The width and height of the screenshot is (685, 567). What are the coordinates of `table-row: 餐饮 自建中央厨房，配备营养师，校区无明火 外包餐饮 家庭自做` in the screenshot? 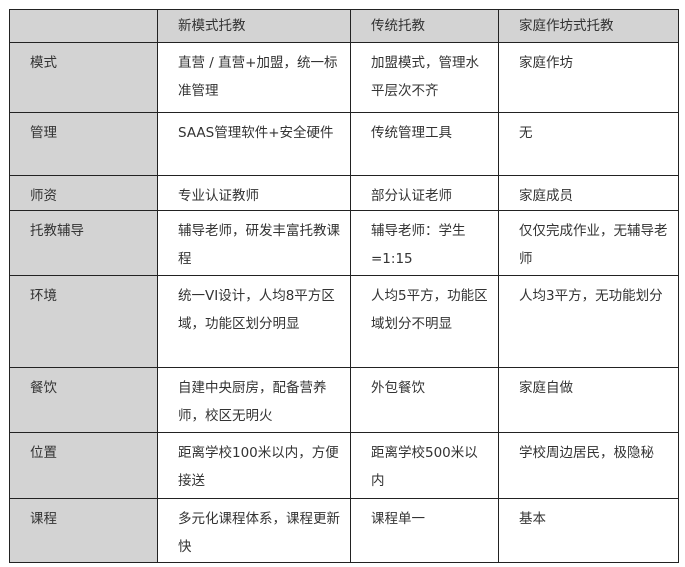 It's located at (344, 400).